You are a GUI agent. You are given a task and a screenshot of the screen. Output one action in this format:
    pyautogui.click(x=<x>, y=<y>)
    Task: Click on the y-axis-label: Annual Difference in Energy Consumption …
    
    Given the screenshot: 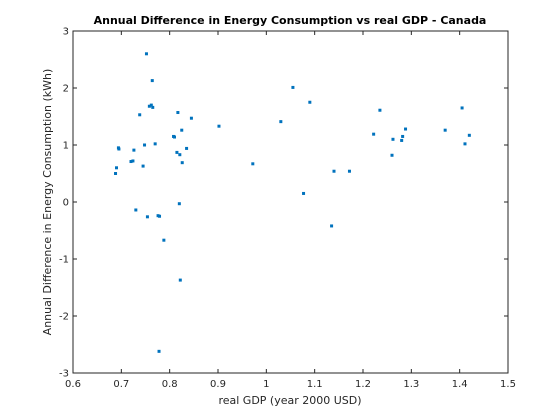 What is the action you would take?
    pyautogui.click(x=47, y=202)
    